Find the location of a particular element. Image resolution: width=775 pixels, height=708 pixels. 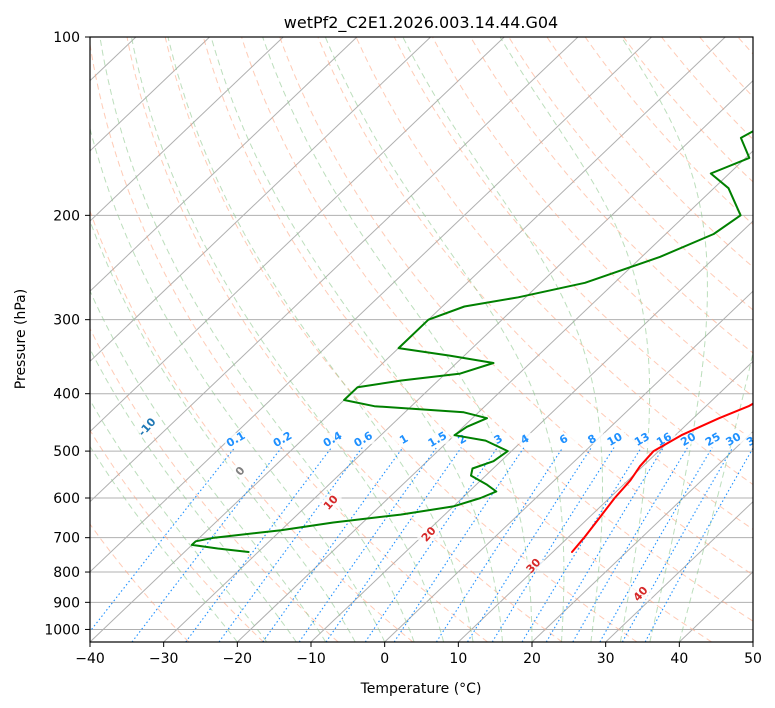

y-tick-label: 400 is located at coordinates (66, 395).